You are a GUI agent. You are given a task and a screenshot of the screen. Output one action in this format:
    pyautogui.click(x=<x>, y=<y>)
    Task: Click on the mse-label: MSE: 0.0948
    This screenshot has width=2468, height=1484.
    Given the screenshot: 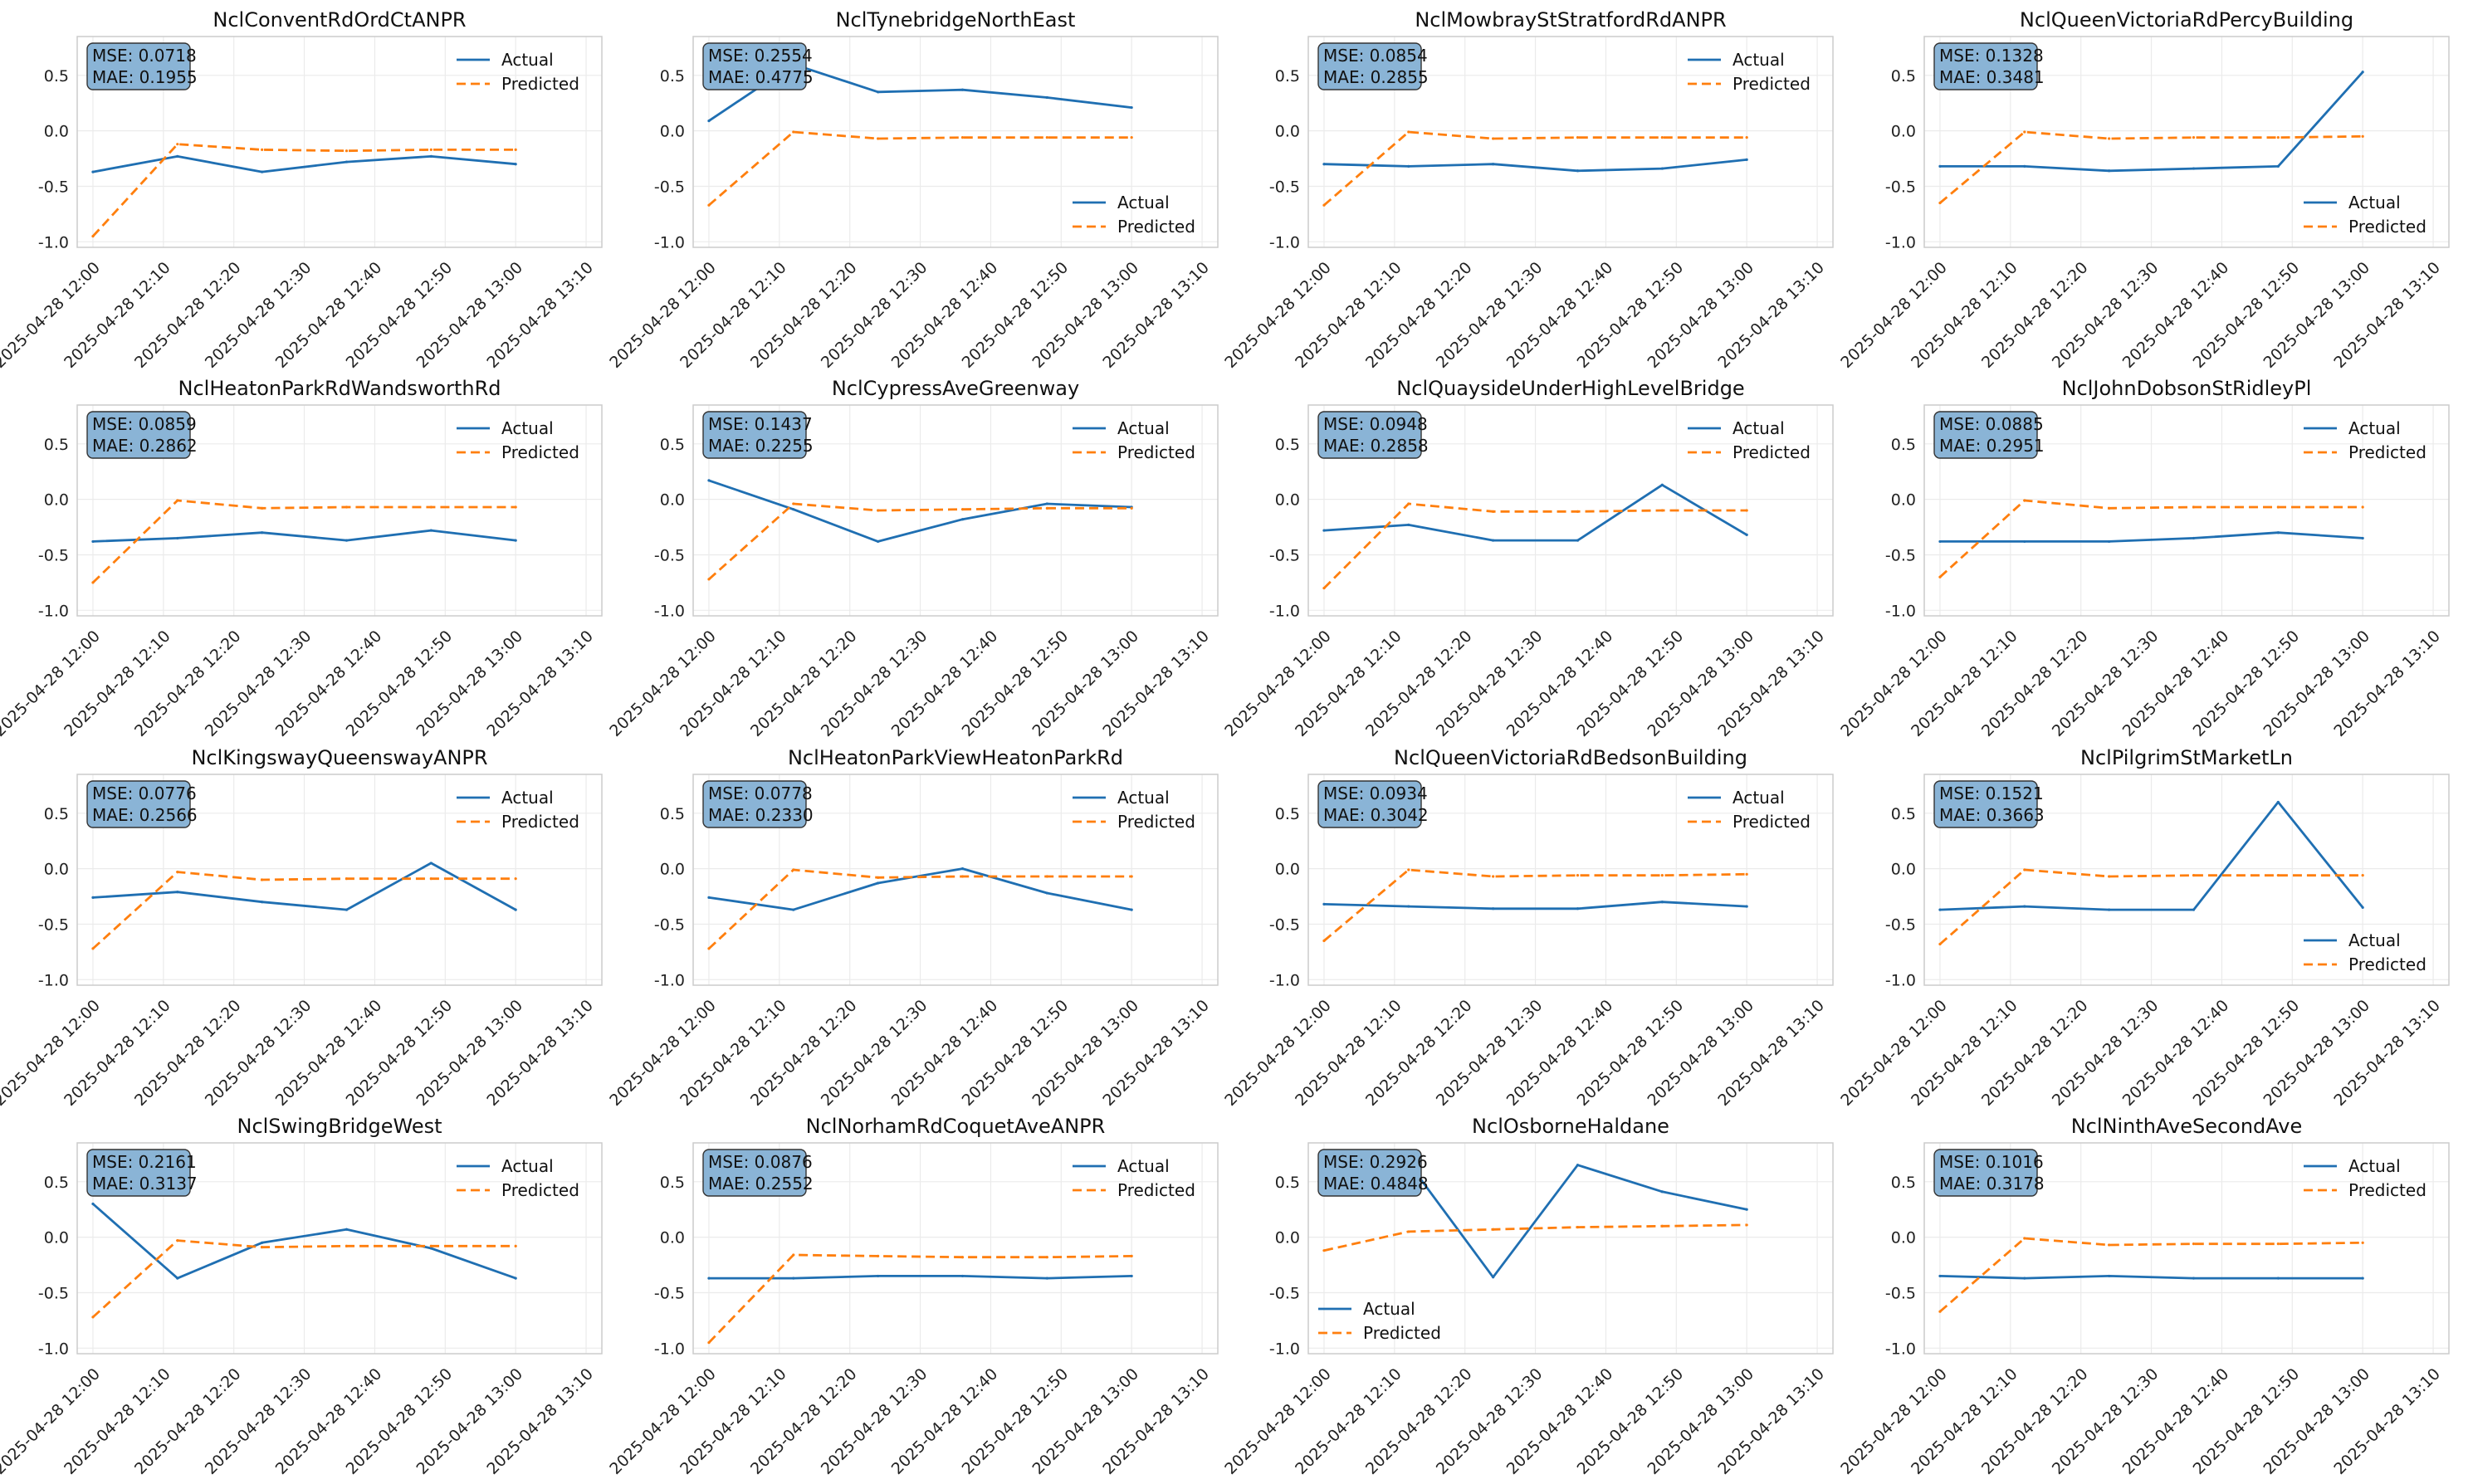 What is the action you would take?
    pyautogui.click(x=1375, y=424)
    